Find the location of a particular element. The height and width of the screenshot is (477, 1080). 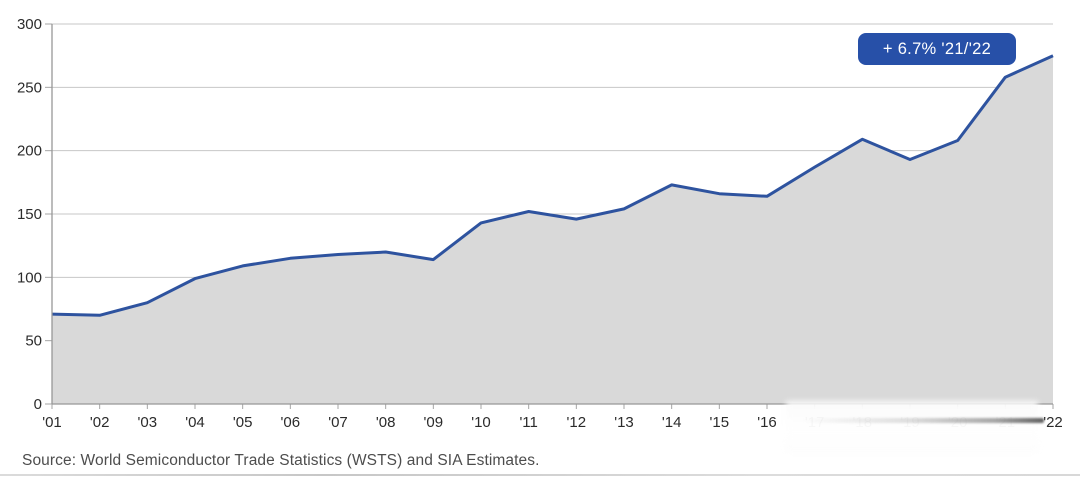

y-tick-label: 300 is located at coordinates (29, 24).